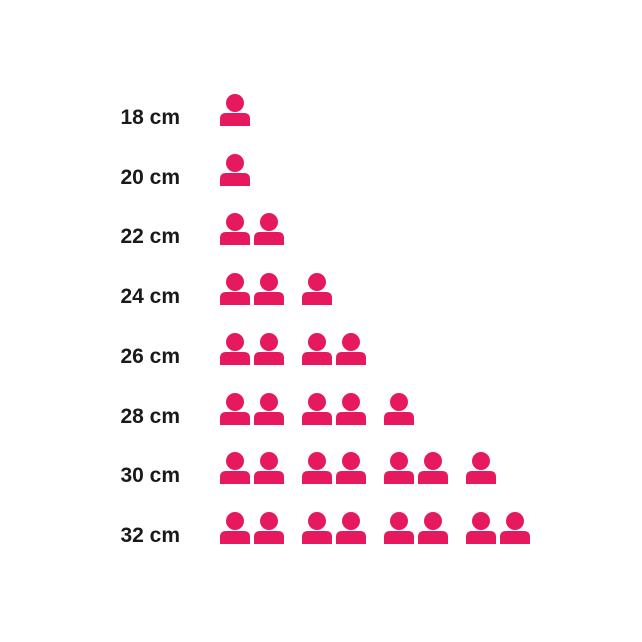 The height and width of the screenshot is (642, 642). I want to click on category-label: 30 cm, so click(150, 476).